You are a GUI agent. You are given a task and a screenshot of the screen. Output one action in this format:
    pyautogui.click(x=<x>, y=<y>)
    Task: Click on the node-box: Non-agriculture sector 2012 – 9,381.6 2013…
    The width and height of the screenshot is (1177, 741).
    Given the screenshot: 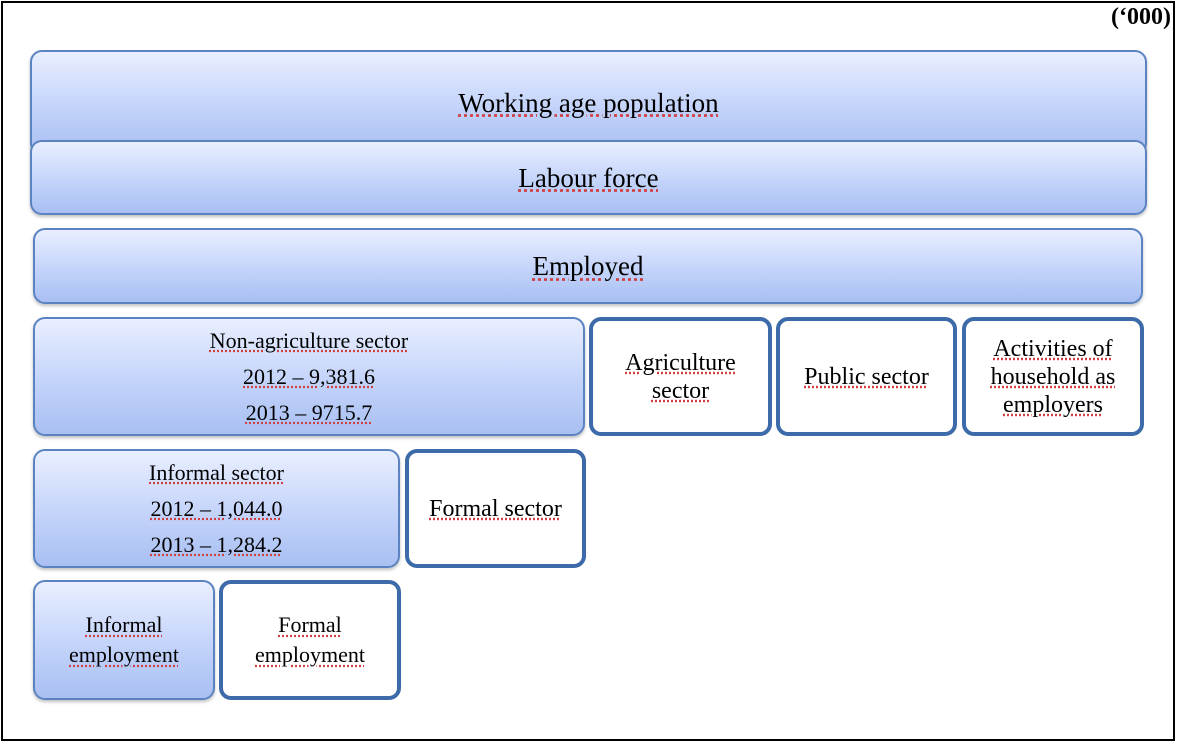 What is the action you would take?
    pyautogui.click(x=309, y=376)
    